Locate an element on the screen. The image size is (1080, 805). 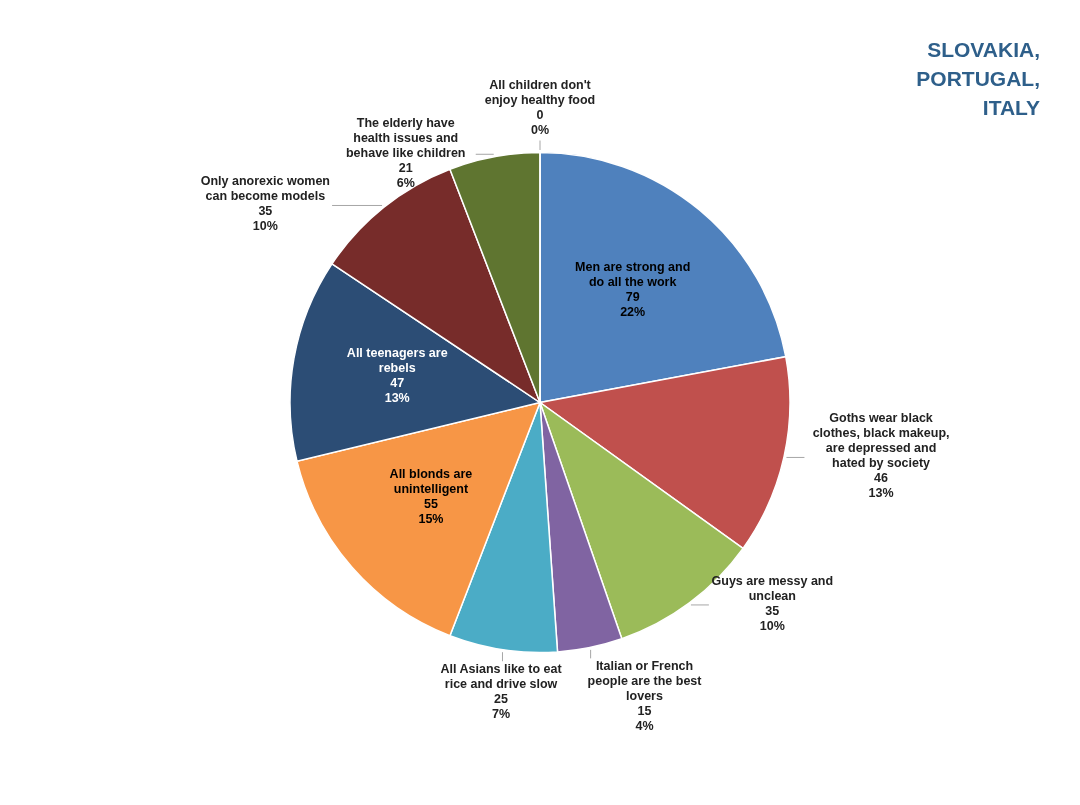
slice-label: All Asians like to eat rice and drive slow is located at coordinates (501, 677).